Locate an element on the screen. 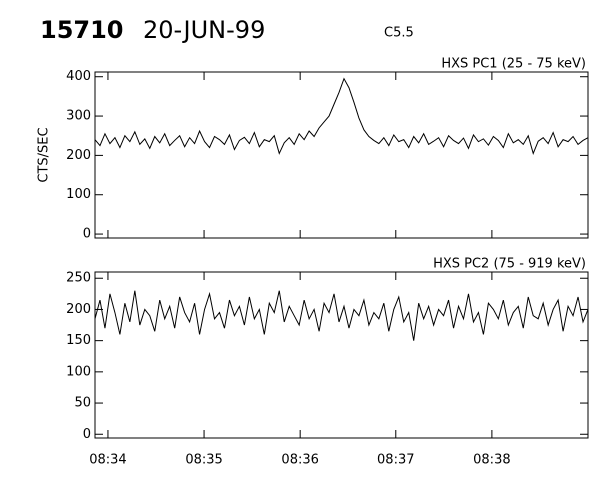  panel-title: HXS PC2 (75 - 919 keV) is located at coordinates (509, 264).